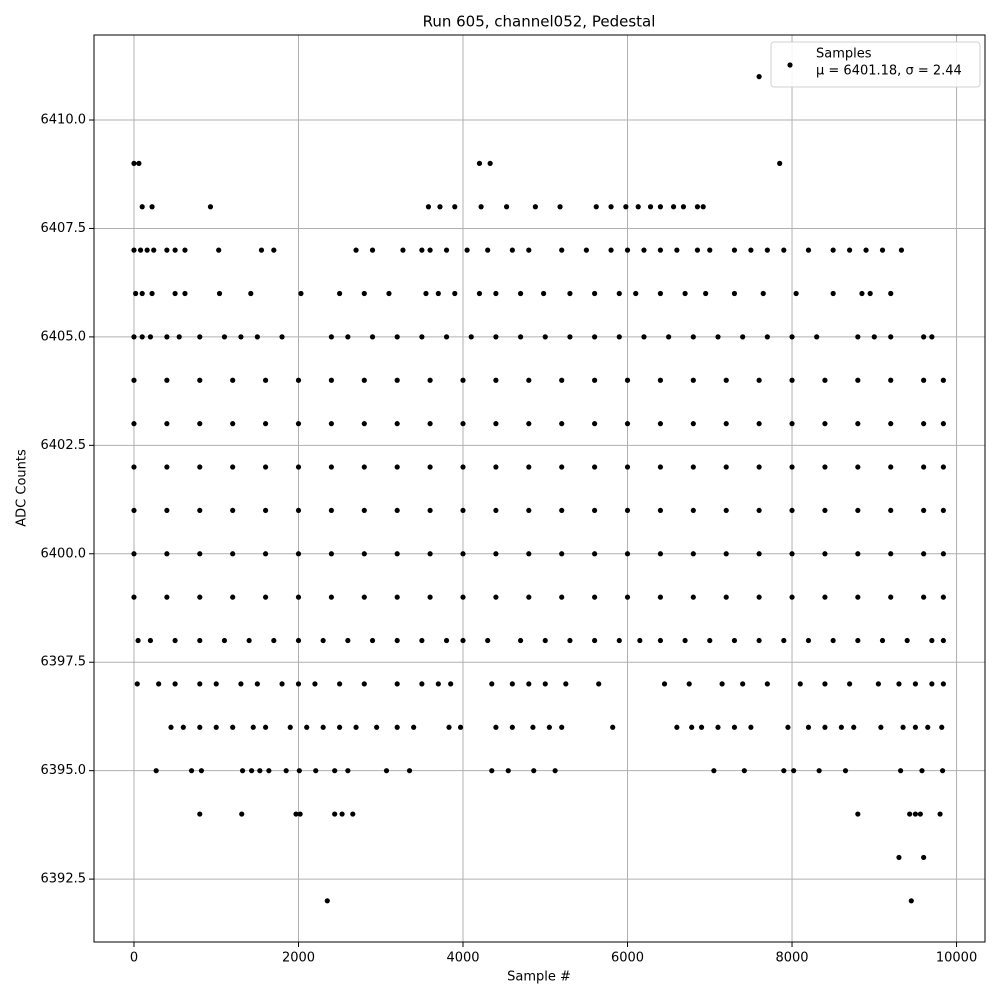 The width and height of the screenshot is (1000, 1000). I want to click on y-tick-label: 6402.5, so click(64, 445).